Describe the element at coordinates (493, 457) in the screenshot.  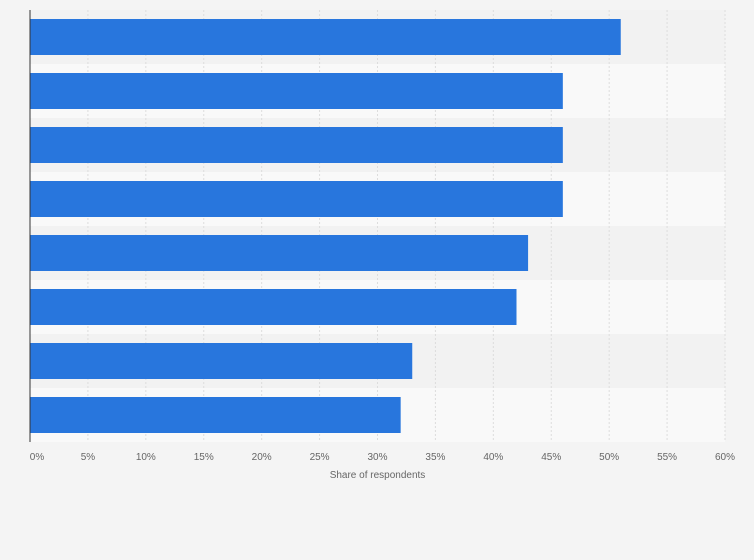
I see `x-tick-label: 40%` at that location.